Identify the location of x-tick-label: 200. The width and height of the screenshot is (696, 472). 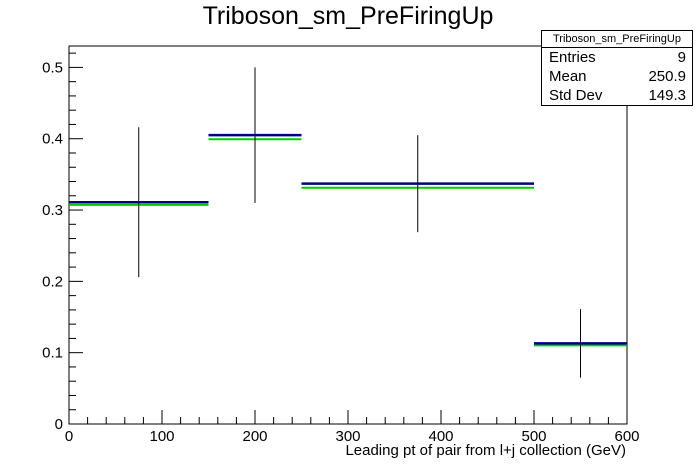
(254, 436).